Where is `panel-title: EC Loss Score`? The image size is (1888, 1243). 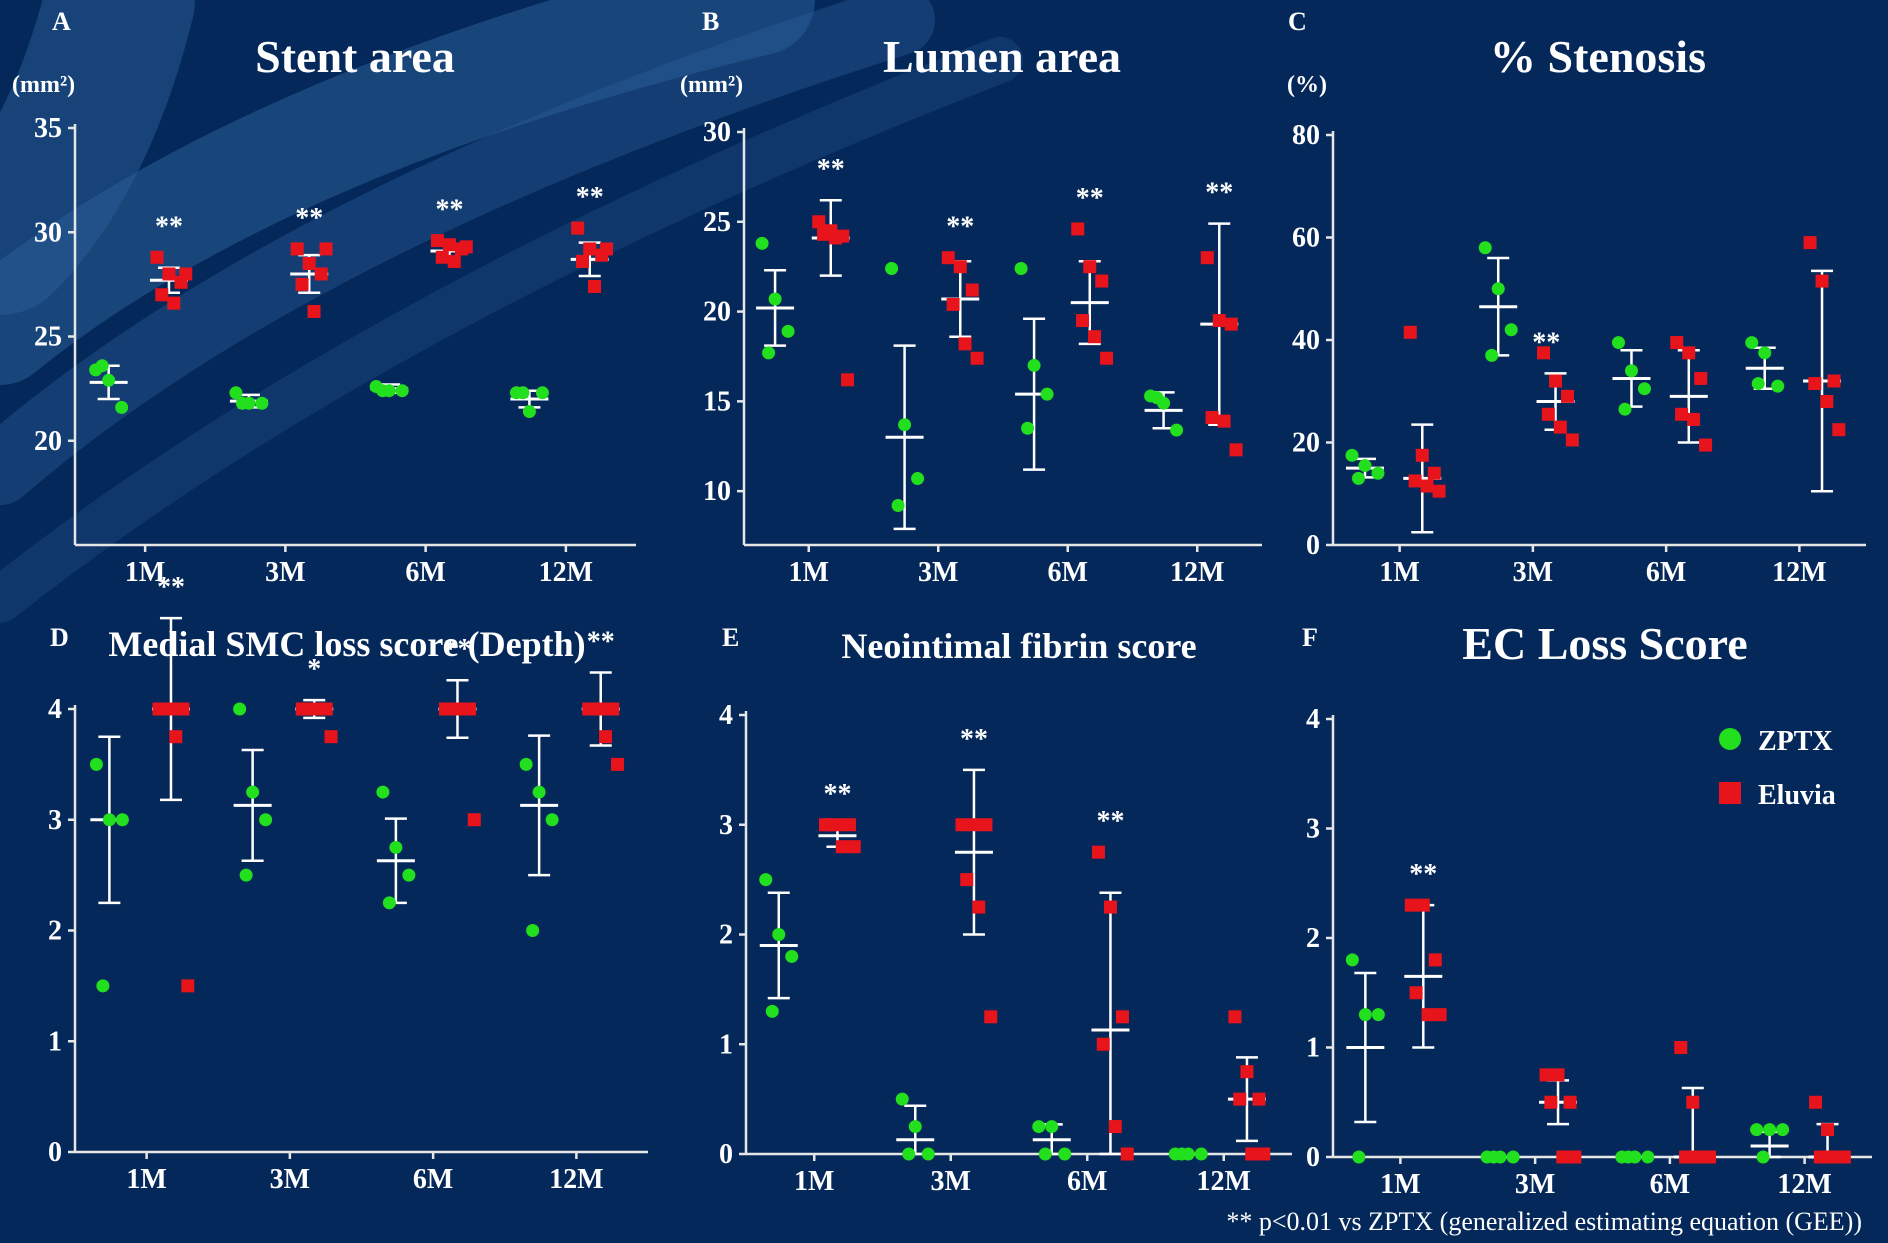
panel-title: EC Loss Score is located at coordinates (1604, 643).